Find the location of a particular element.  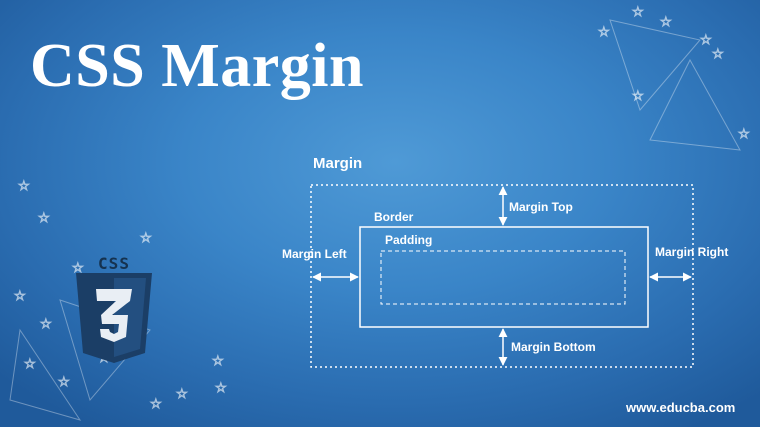

padding-box is located at coordinates (503, 277).